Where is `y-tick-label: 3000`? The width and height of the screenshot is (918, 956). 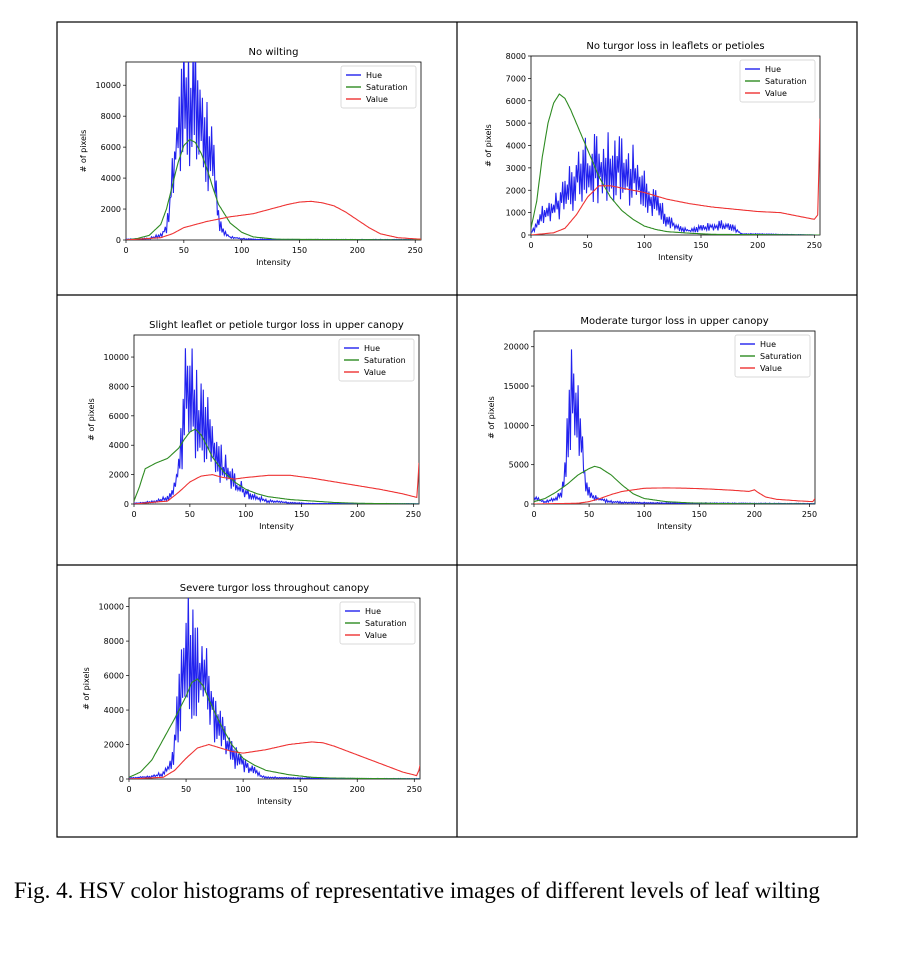
y-tick-label: 3000 is located at coordinates (516, 168).